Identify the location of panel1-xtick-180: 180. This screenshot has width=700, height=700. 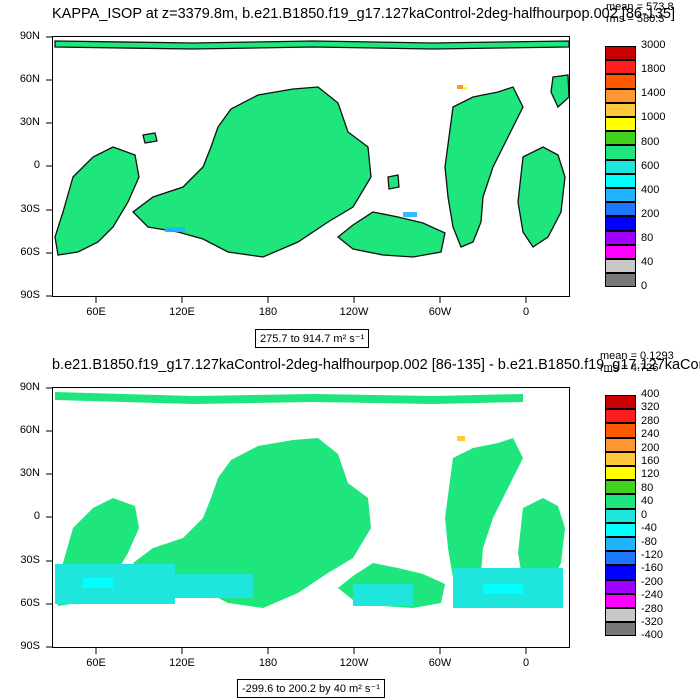
(268, 312).